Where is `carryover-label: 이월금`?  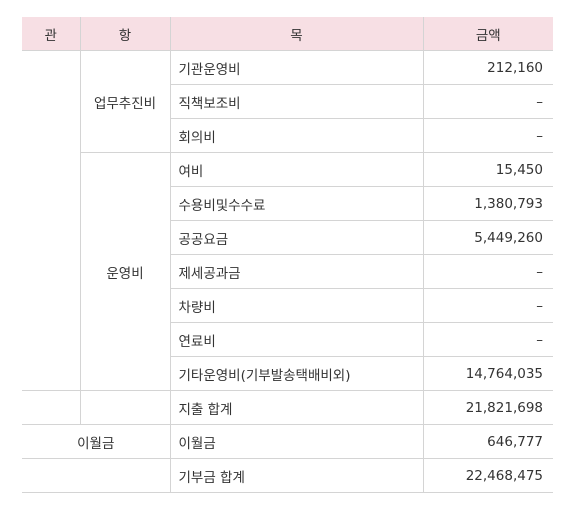
carryover-label: 이월금 is located at coordinates (296, 441).